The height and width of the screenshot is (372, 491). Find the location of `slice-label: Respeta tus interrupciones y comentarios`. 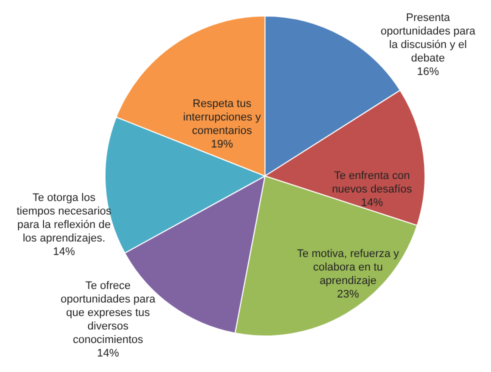

slice-label: Respeta tus interrupciones y comentarios is located at coordinates (222, 117).